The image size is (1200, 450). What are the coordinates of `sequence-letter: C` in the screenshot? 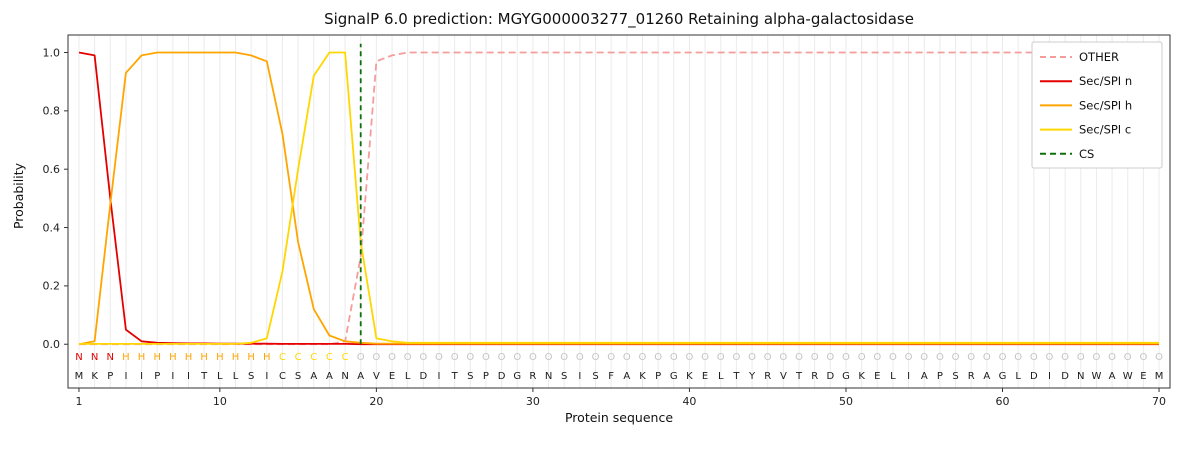 It's located at (282, 376).